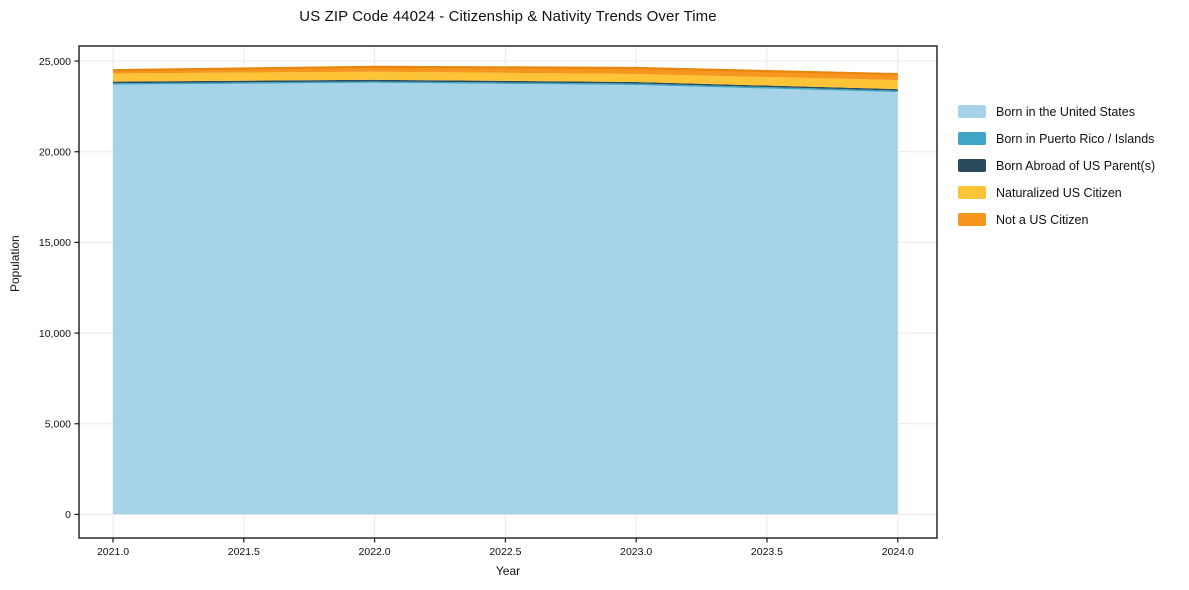 The height and width of the screenshot is (590, 1189). I want to click on stack-top-edge-line, so click(505, 70).